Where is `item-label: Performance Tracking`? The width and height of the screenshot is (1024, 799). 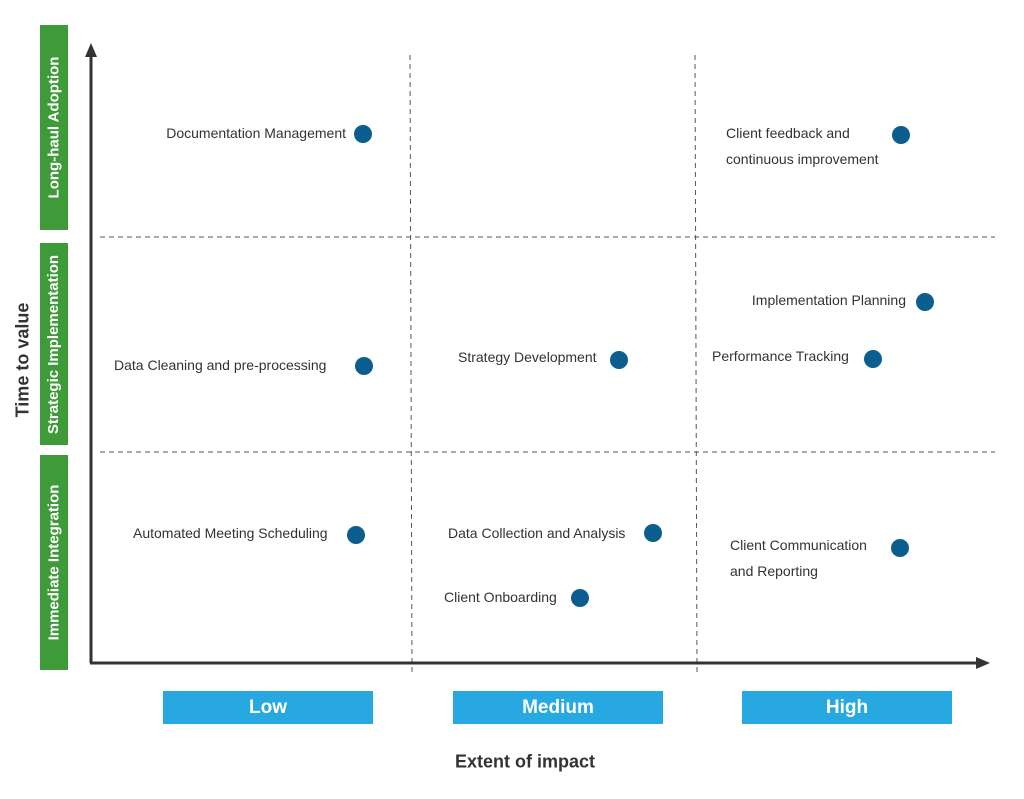 item-label: Performance Tracking is located at coordinates (780, 356).